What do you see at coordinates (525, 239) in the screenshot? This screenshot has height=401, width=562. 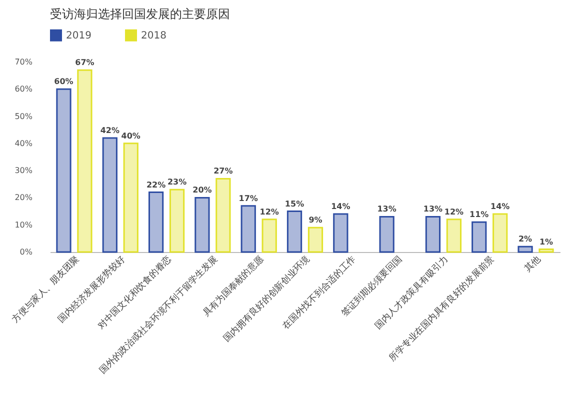 I see `data-label: 2%` at bounding box center [525, 239].